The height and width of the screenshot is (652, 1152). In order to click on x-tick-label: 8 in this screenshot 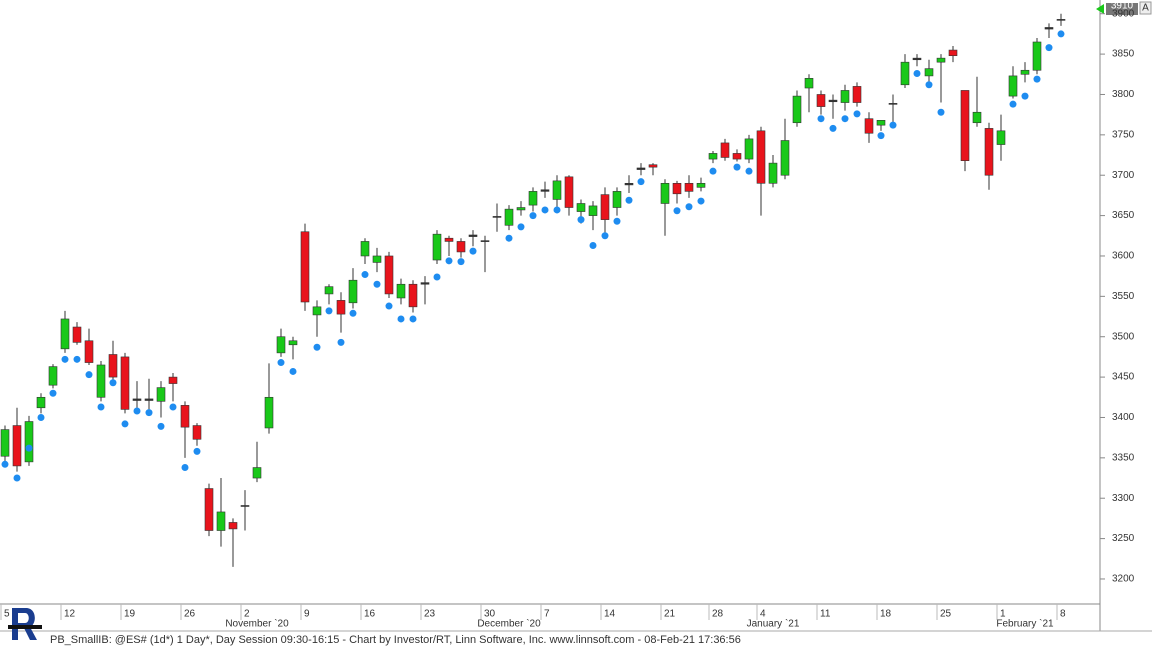, I will do `click(1063, 614)`.